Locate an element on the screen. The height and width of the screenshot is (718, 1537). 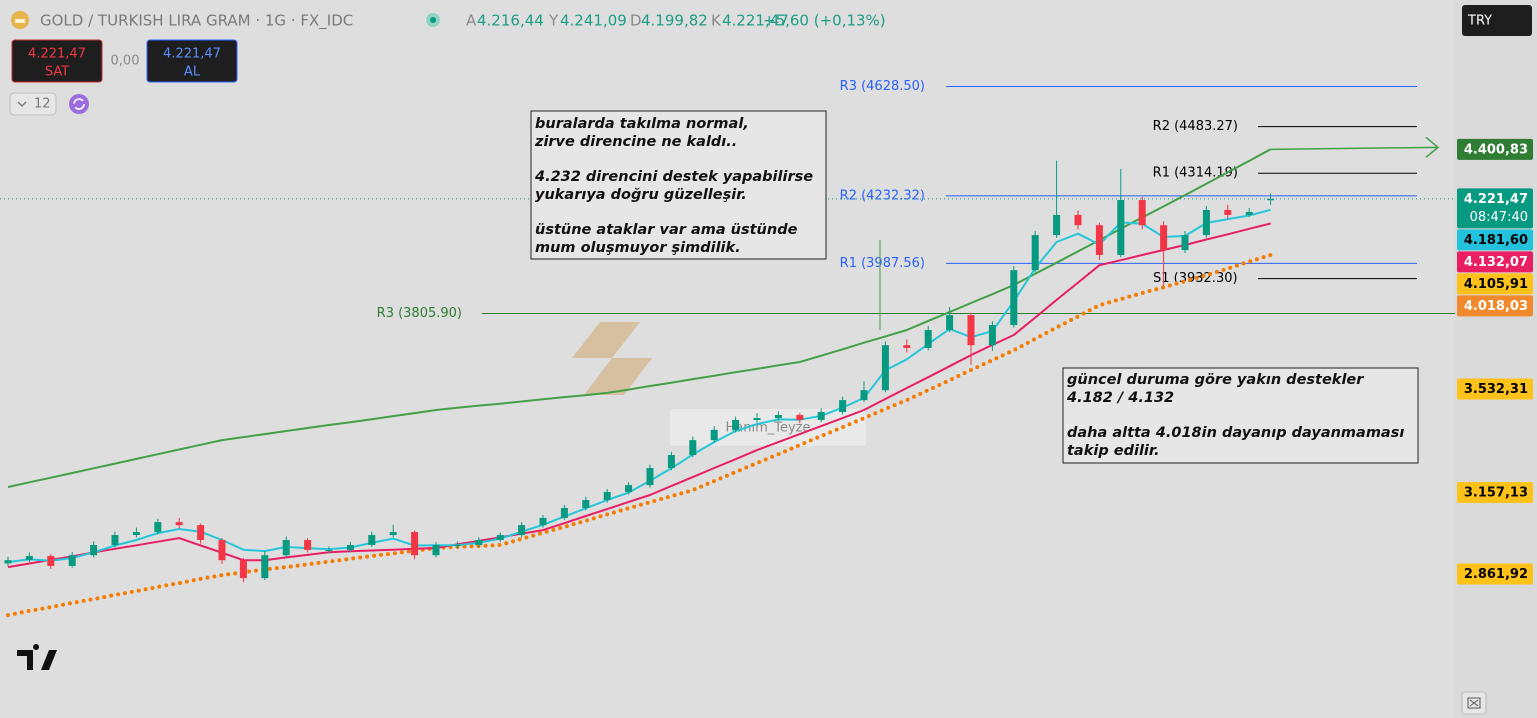
refresh-button is located at coordinates (79, 104).